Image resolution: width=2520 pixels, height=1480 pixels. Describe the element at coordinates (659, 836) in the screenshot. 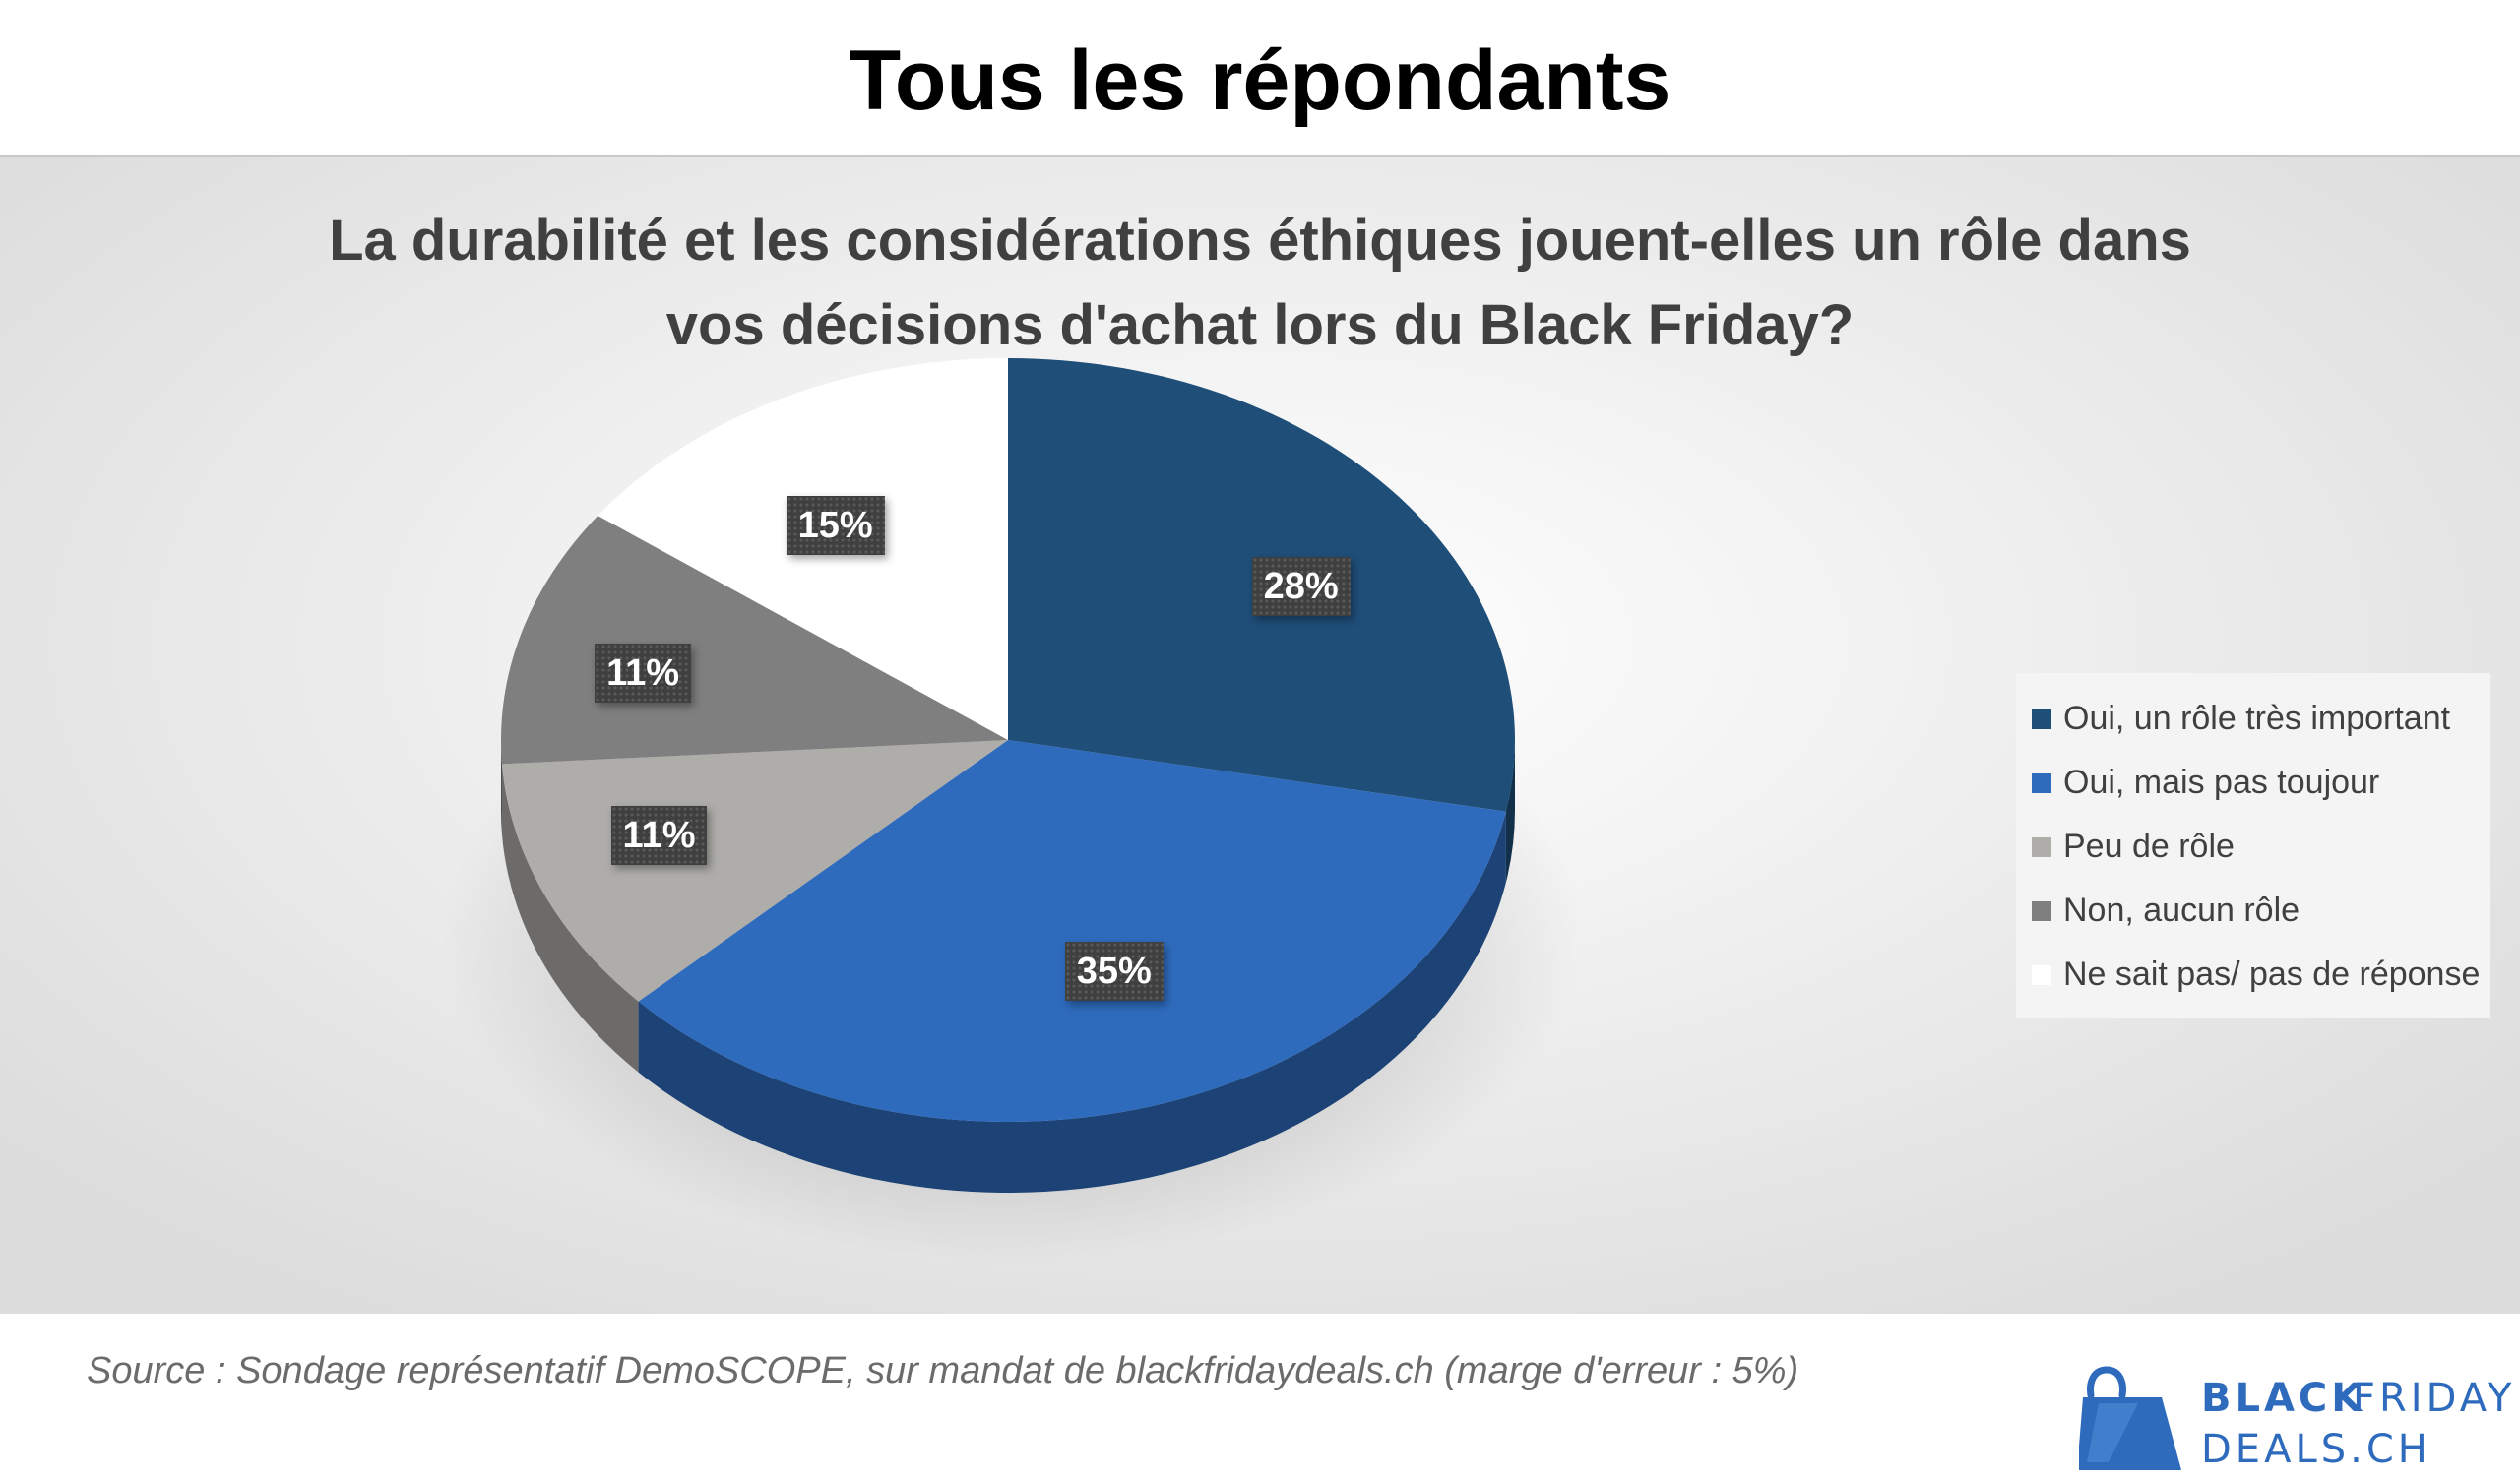

I see `data-label-peu-de-role: 11%` at that location.